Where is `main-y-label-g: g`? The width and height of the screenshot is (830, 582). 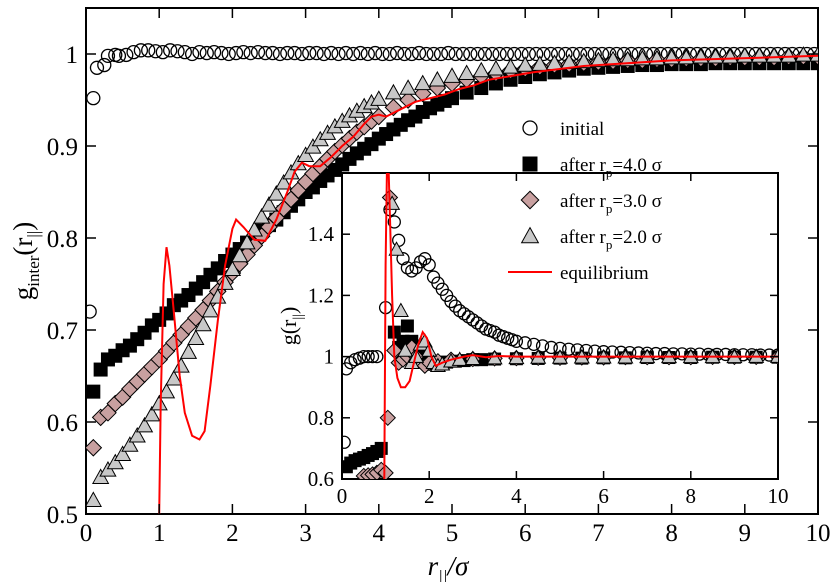 main-y-label-g: g is located at coordinates (23, 294).